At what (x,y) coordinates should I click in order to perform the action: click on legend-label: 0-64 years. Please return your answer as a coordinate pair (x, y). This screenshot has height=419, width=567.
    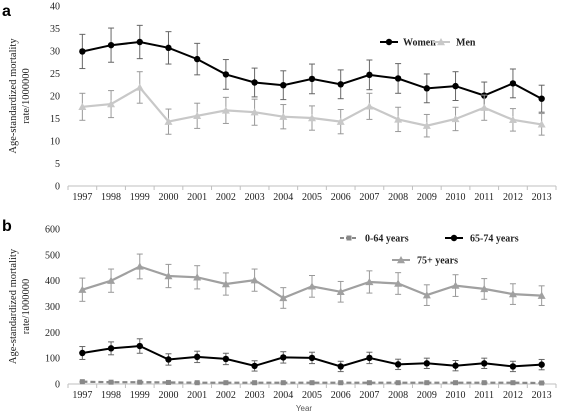
    Looking at the image, I should click on (387, 239).